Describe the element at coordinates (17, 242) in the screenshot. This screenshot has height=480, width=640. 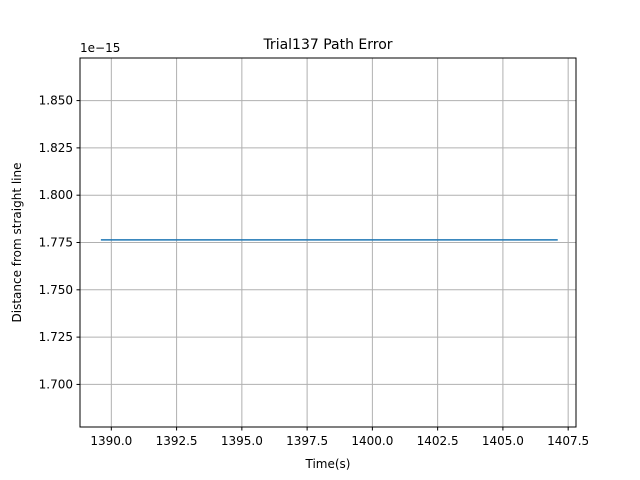
I see `y-axis-label: Distance from straight line` at that location.